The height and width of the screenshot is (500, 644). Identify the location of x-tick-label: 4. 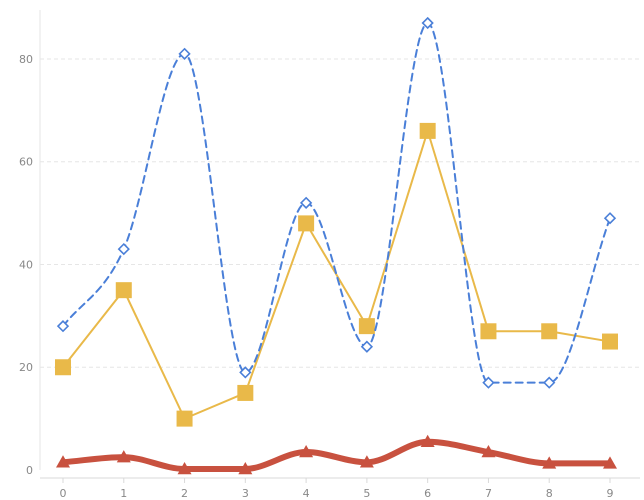
(306, 493).